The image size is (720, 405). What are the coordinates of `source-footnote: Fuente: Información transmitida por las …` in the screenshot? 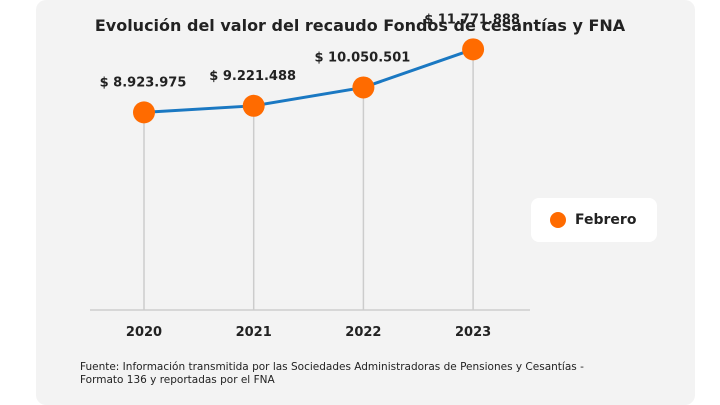 It's located at (332, 373).